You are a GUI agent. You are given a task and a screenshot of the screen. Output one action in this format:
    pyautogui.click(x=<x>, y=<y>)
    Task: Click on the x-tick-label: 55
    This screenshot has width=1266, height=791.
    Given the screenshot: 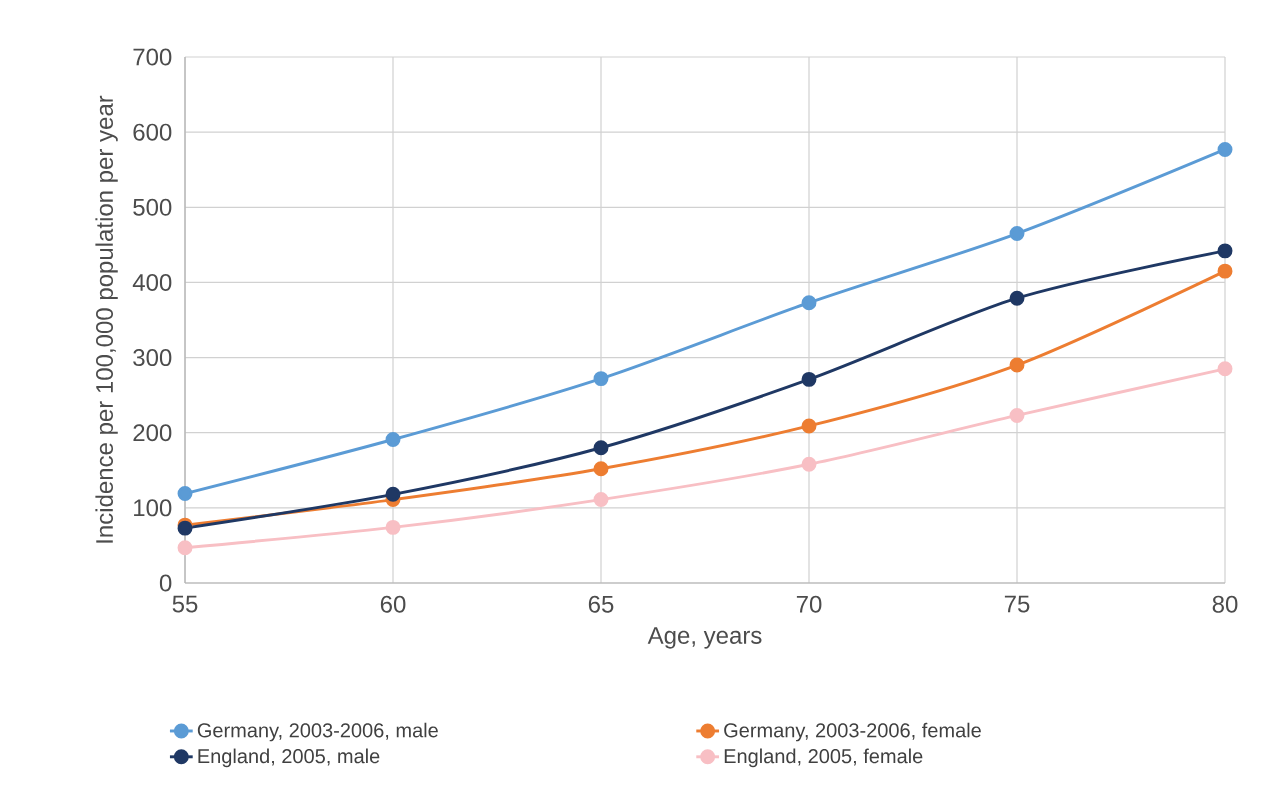 What is the action you would take?
    pyautogui.click(x=185, y=604)
    